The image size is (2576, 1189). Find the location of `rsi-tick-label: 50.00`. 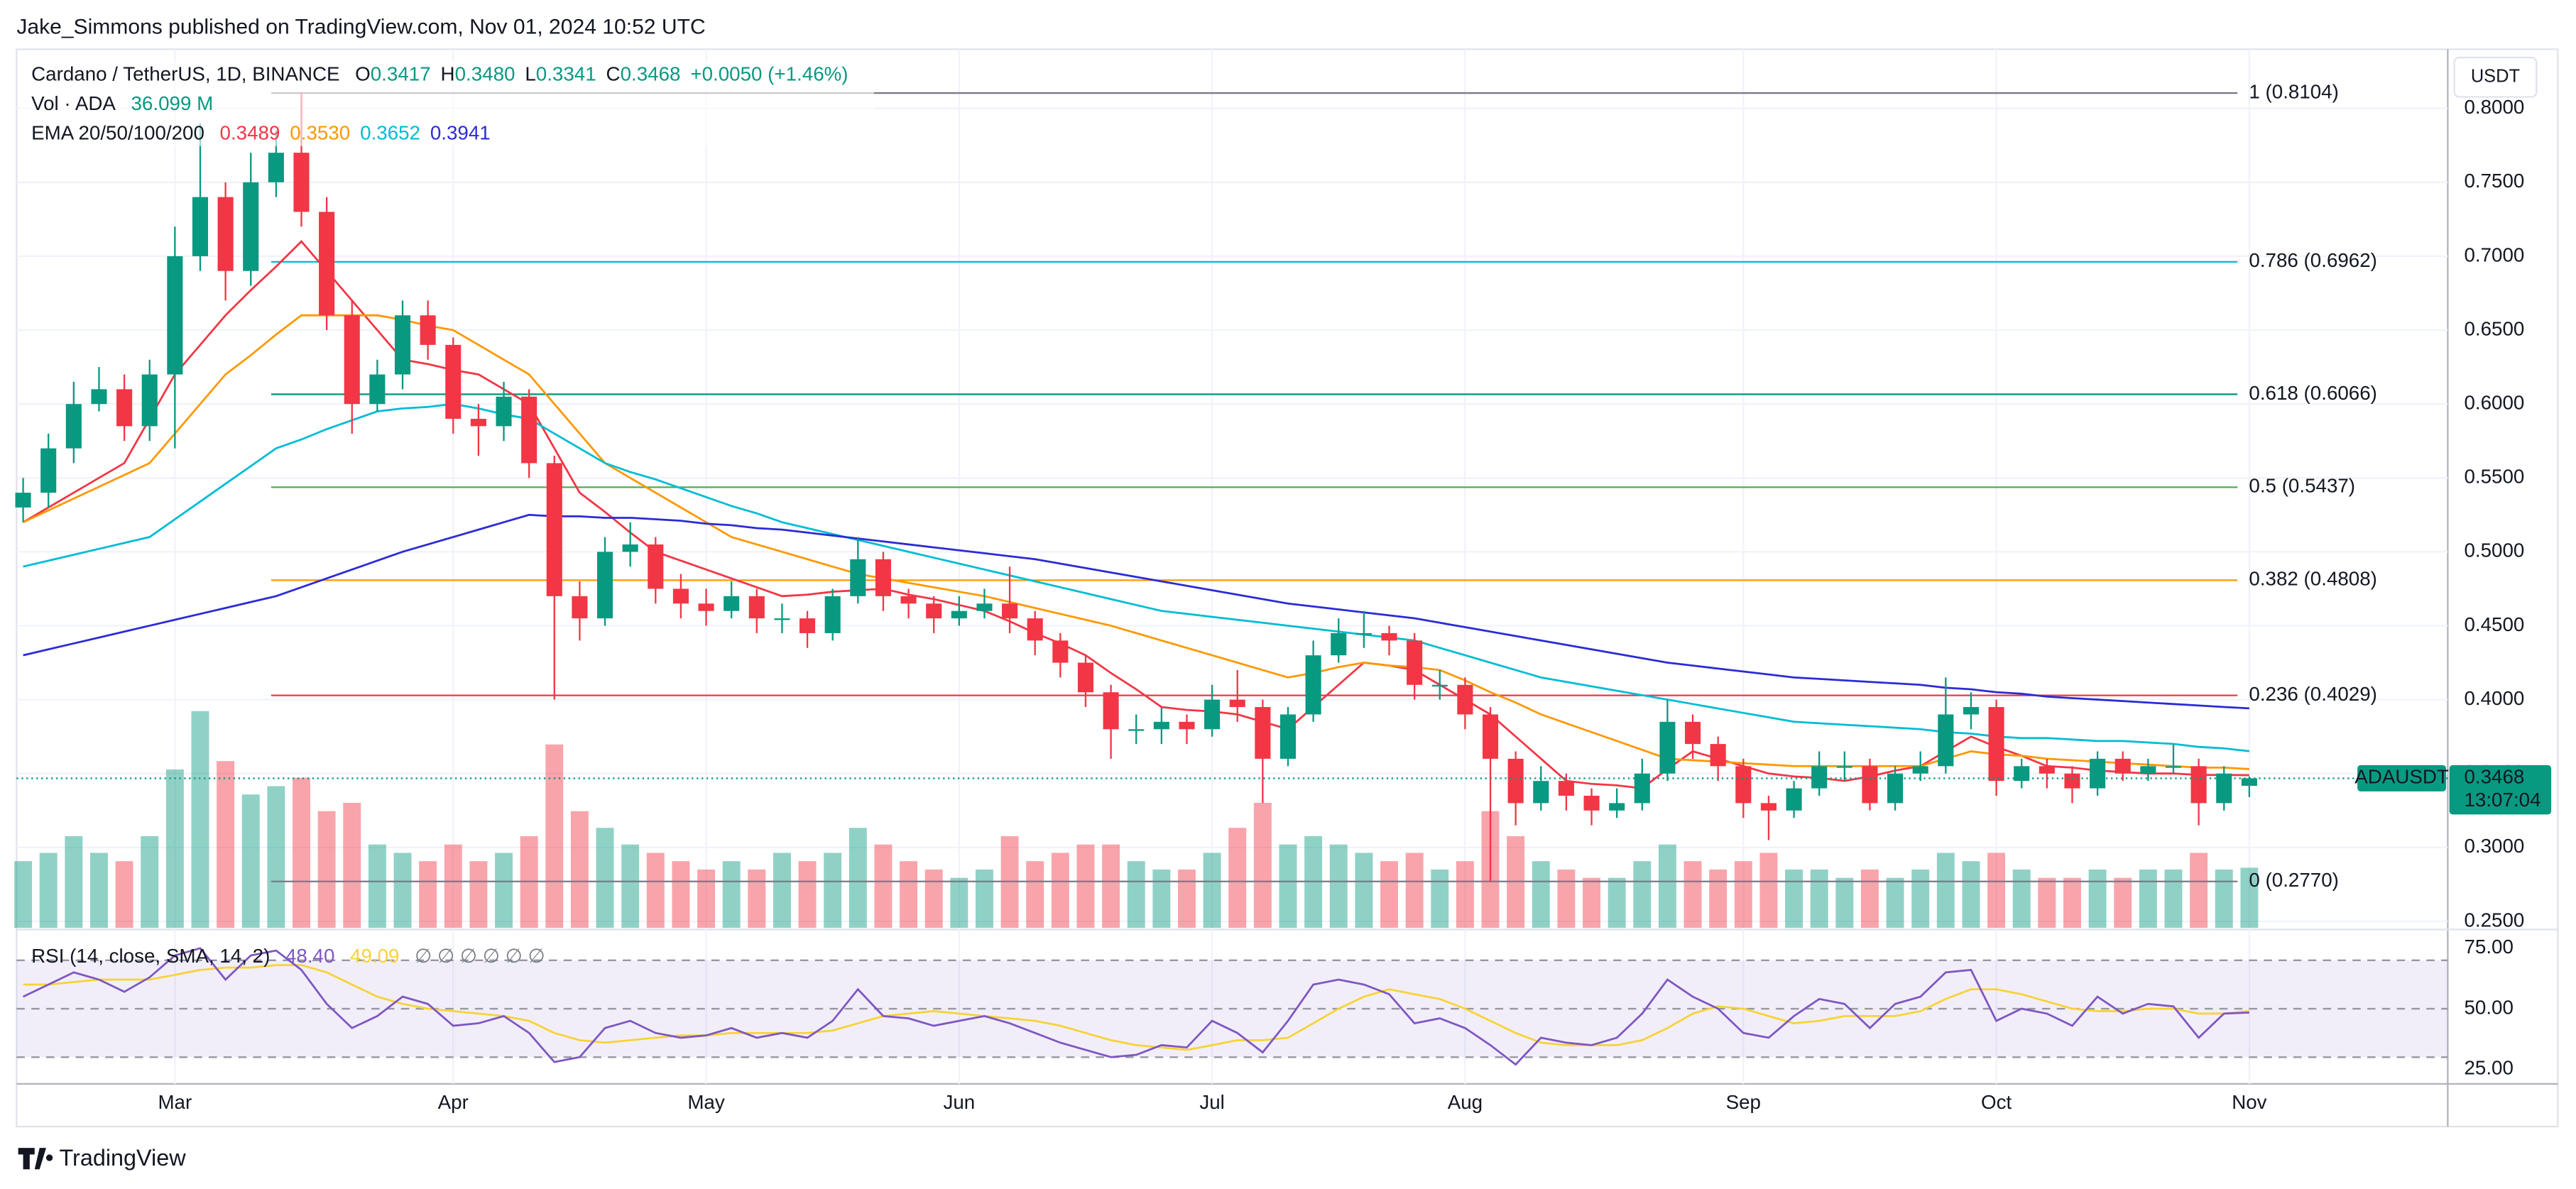

rsi-tick-label: 50.00 is located at coordinates (2488, 1007).